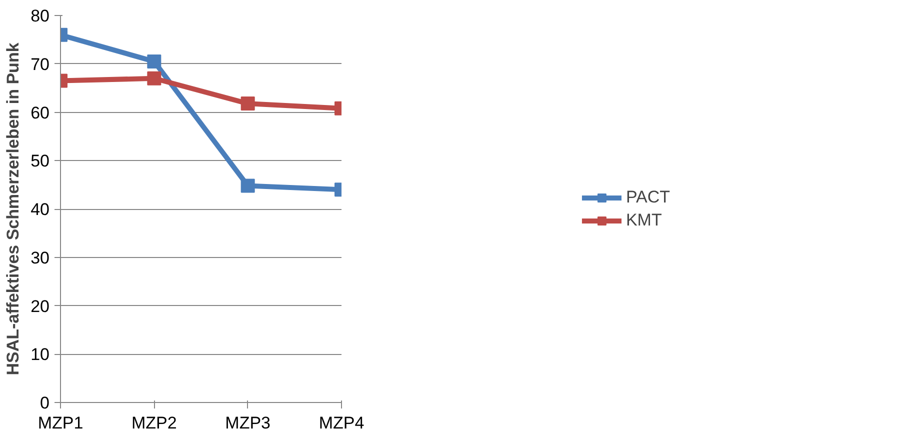 The height and width of the screenshot is (441, 916). What do you see at coordinates (40, 258) in the screenshot?
I see `y-tick-label: 30` at bounding box center [40, 258].